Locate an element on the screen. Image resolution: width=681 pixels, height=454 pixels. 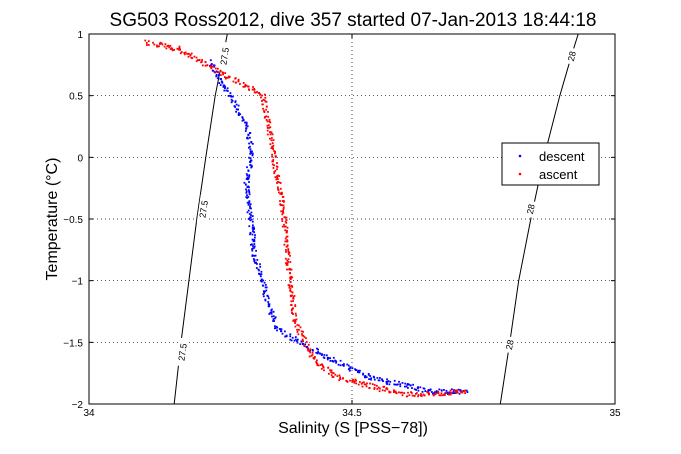
legend-marker-ascent is located at coordinates (520, 174).